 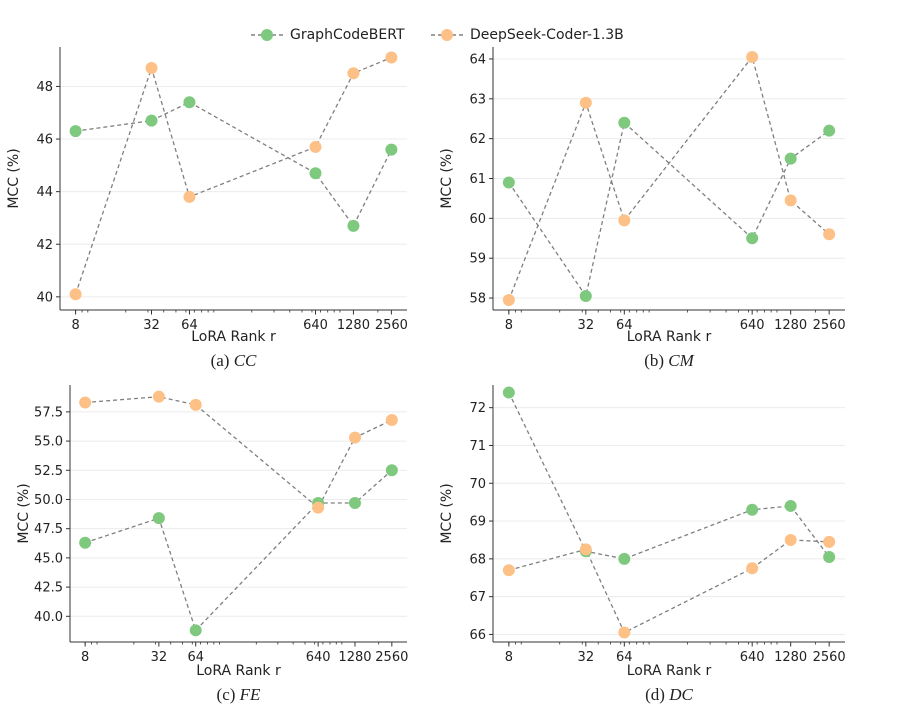 I want to click on y-tick-label-3-4: 50.0, so click(x=48, y=500).